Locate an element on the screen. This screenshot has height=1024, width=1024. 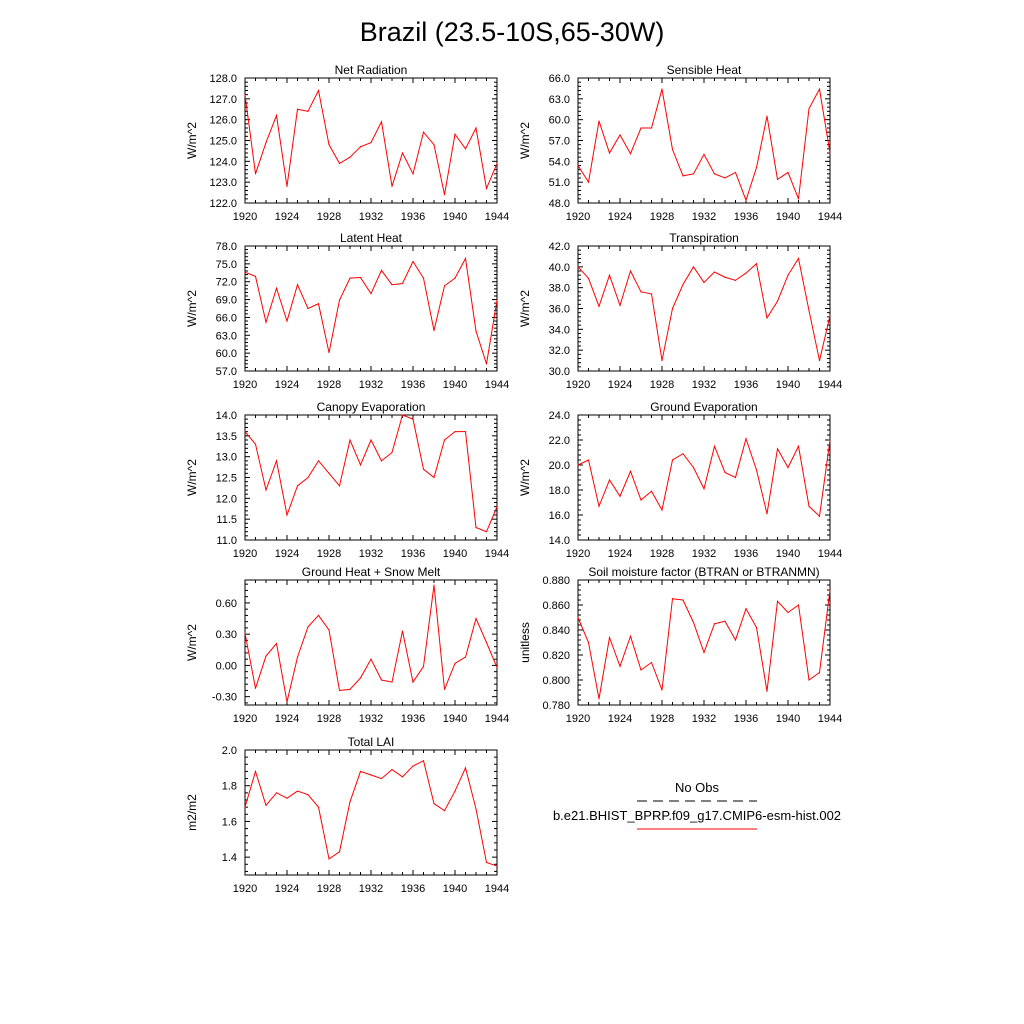
y-tick-label: 36.0 is located at coordinates (559, 310).